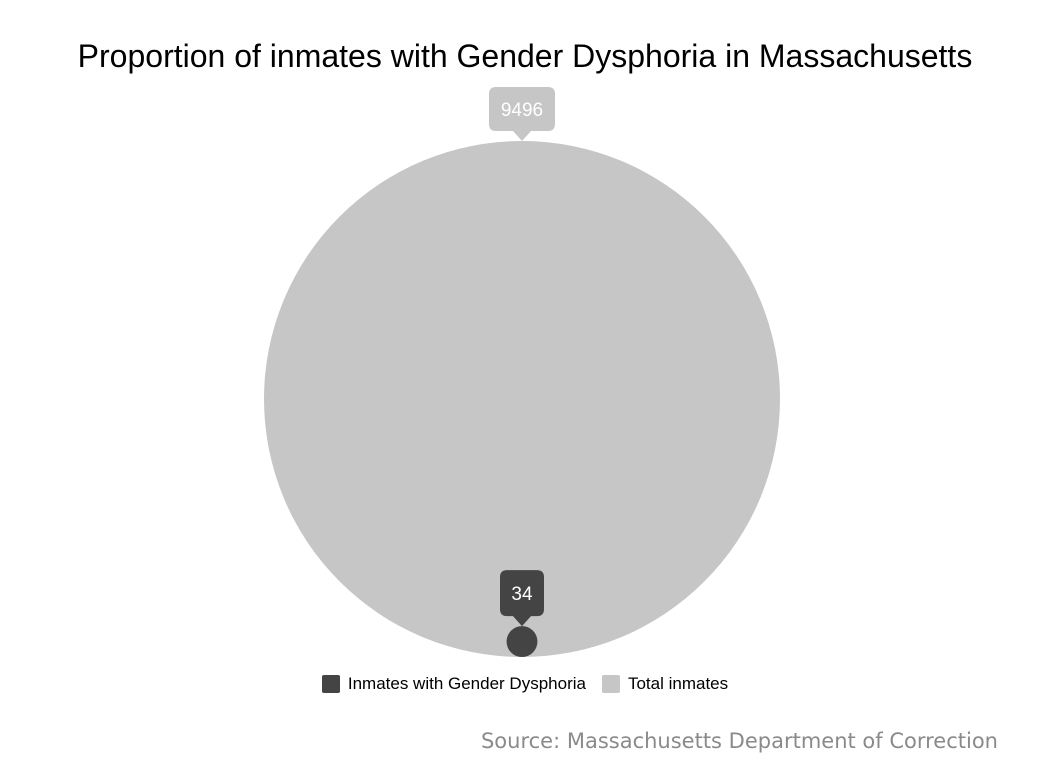 Image resolution: width=1050 pixels, height=772 pixels. What do you see at coordinates (610, 684) in the screenshot?
I see `legend-swatch-total-inmates` at bounding box center [610, 684].